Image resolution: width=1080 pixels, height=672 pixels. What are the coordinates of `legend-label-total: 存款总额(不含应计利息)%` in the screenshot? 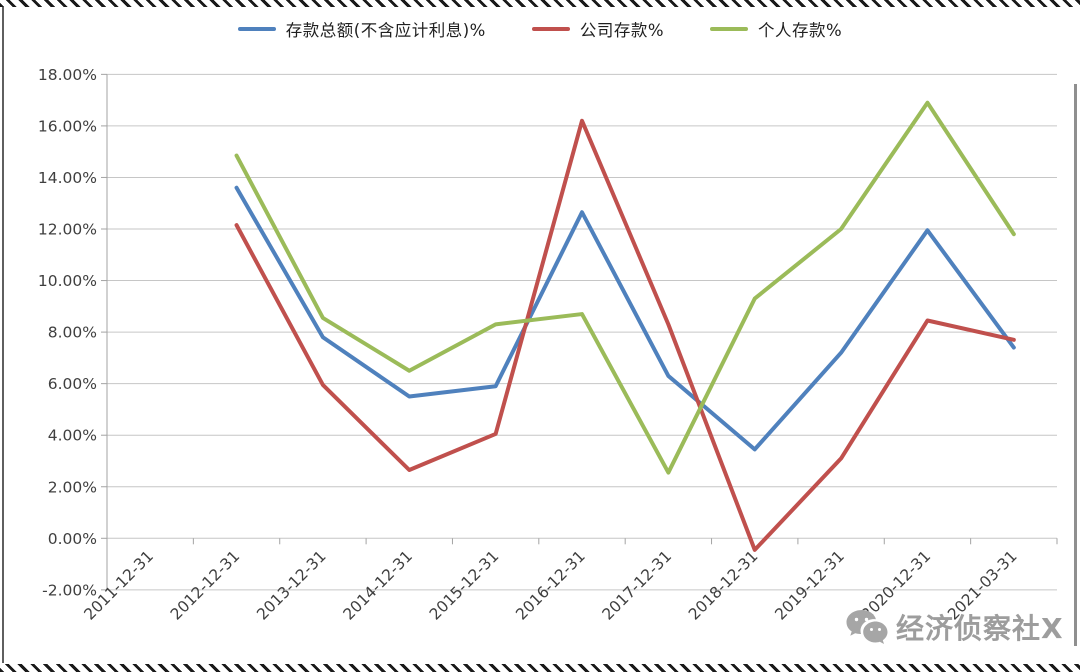 It's located at (385, 30).